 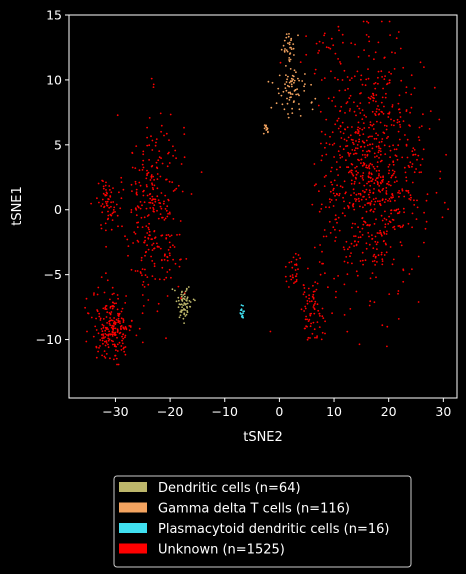 What do you see at coordinates (389, 411) in the screenshot?
I see `x-tick-label: 20` at bounding box center [389, 411].